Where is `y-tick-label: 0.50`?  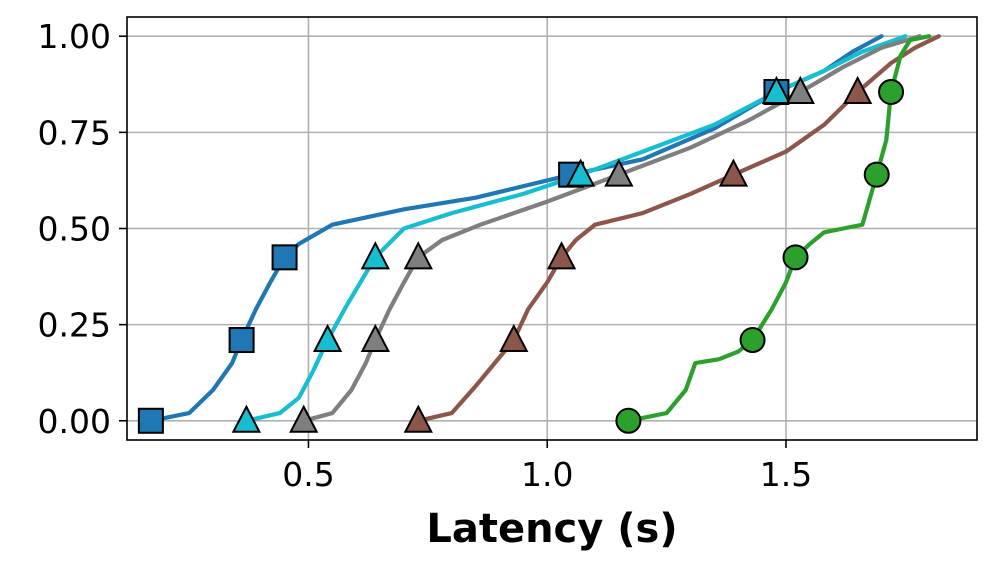
y-tick-label: 0.50 is located at coordinates (74, 229).